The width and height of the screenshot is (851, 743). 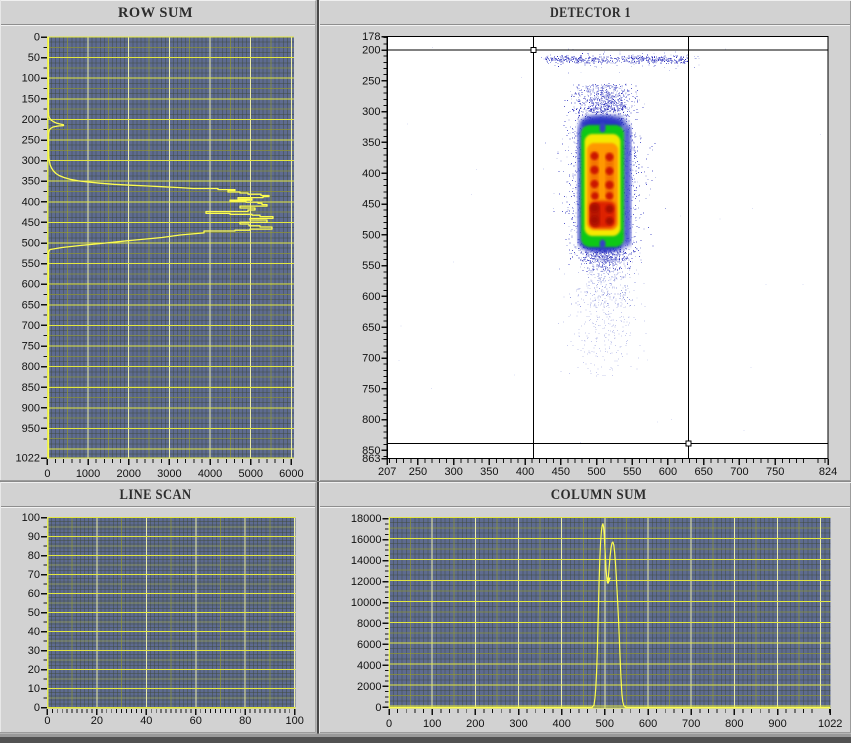 I want to click on svg-text: 950, so click(x=31, y=429).